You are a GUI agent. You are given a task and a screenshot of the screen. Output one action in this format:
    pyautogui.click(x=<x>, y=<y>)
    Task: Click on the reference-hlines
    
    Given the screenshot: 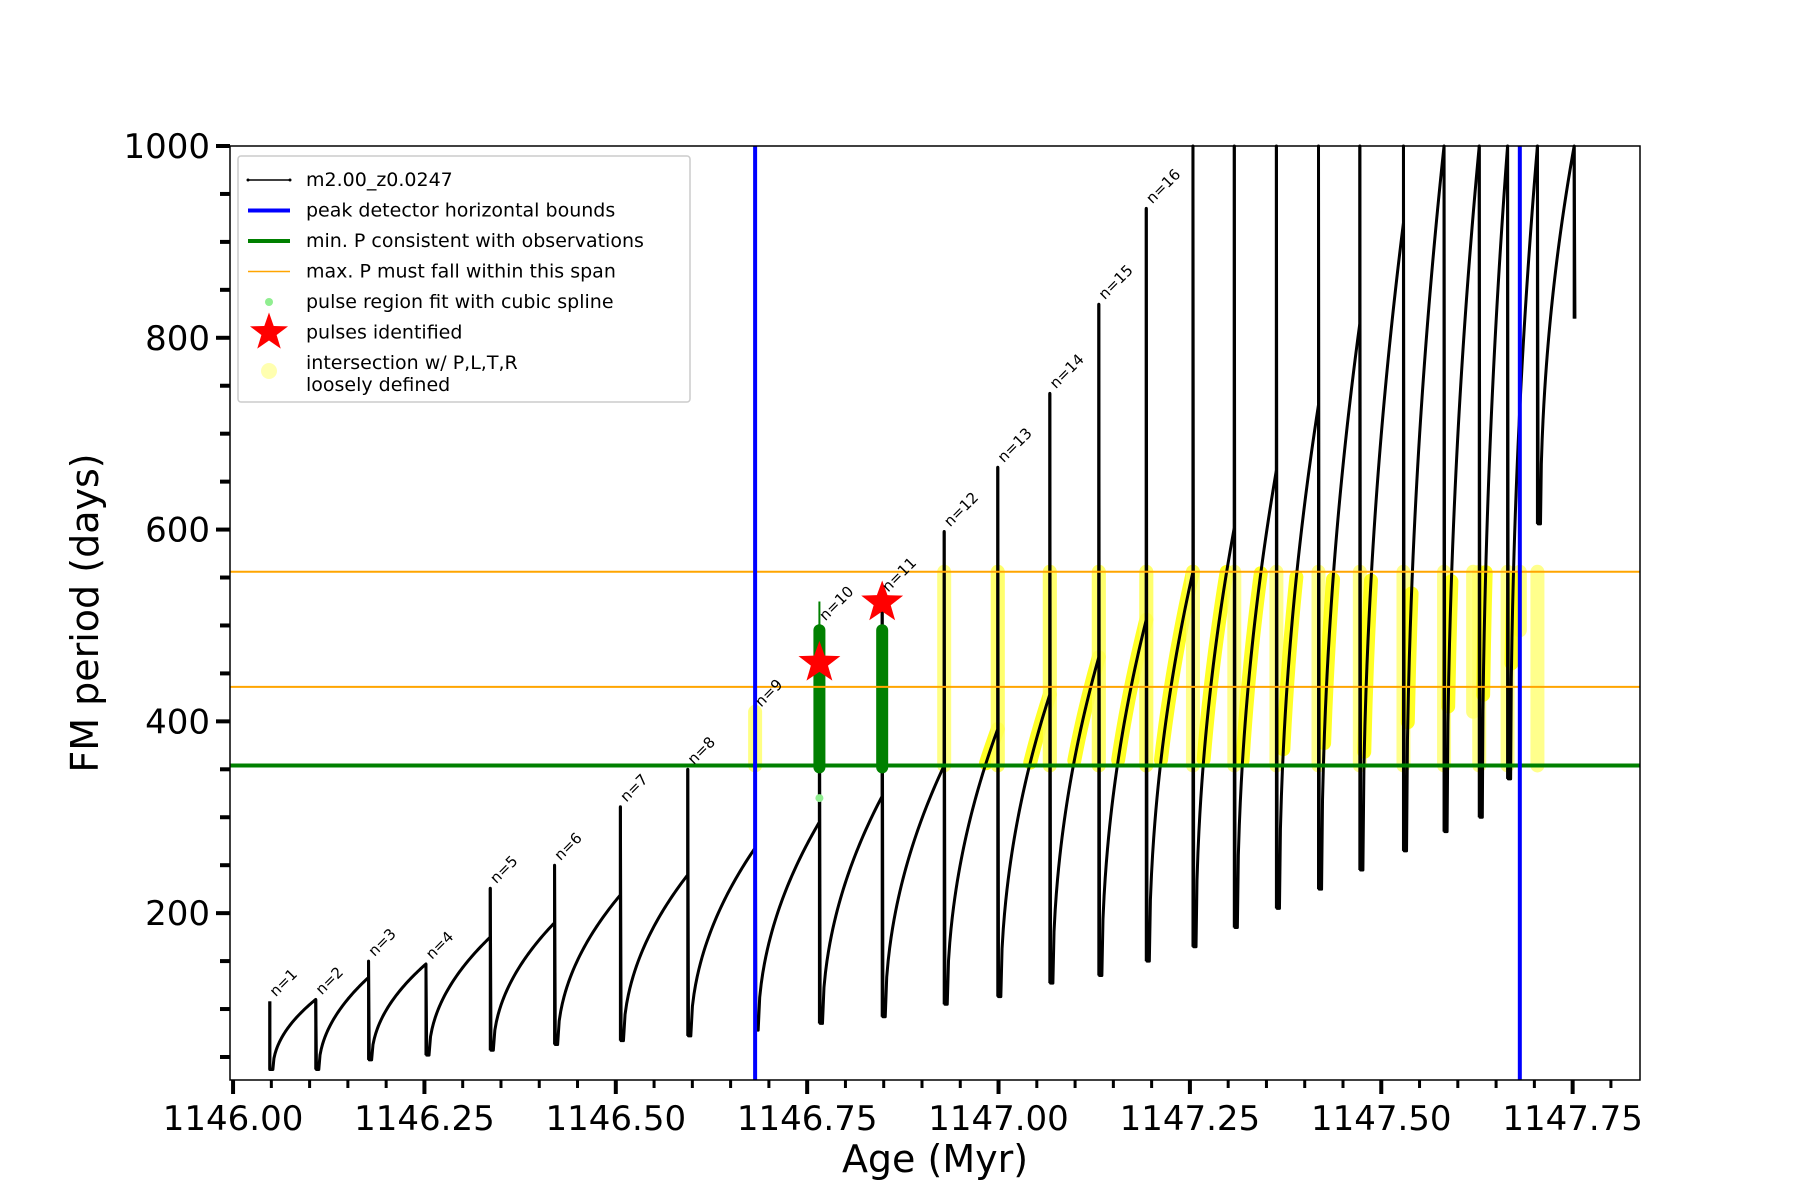 What is the action you would take?
    pyautogui.click(x=935, y=669)
    